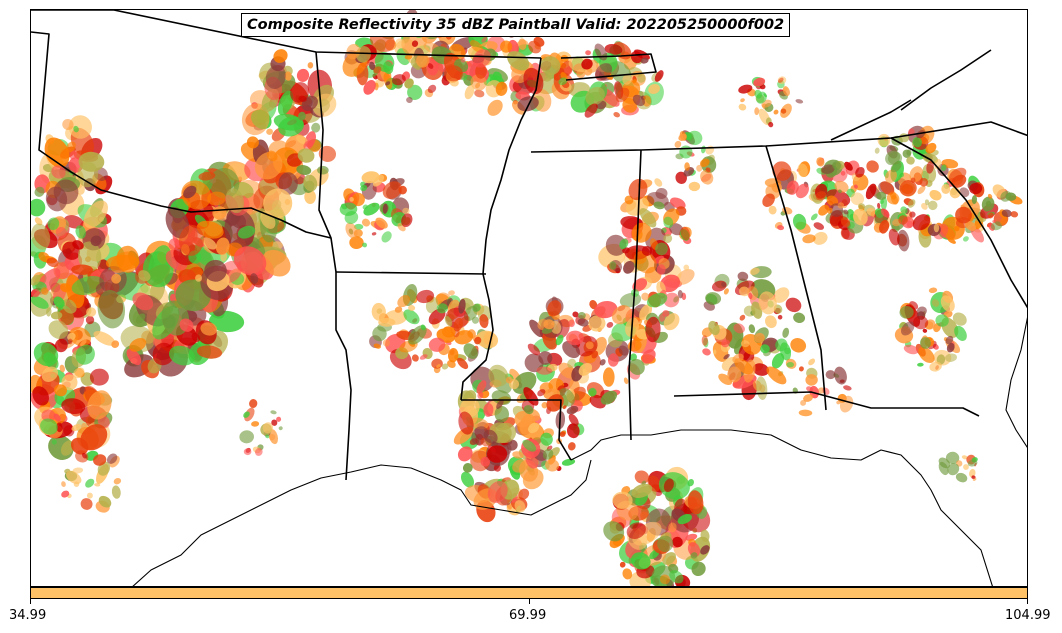 This screenshot has width=1062, height=633. I want to click on colorbar-tick-mark, so click(30, 601).